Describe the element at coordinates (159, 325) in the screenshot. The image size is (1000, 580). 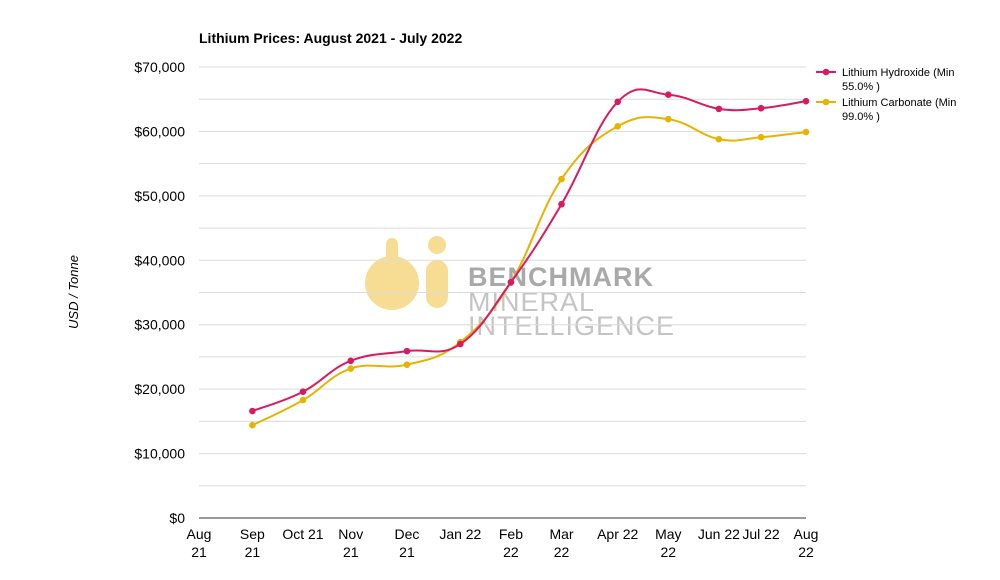
I see `y-tick-label: $30,000` at that location.